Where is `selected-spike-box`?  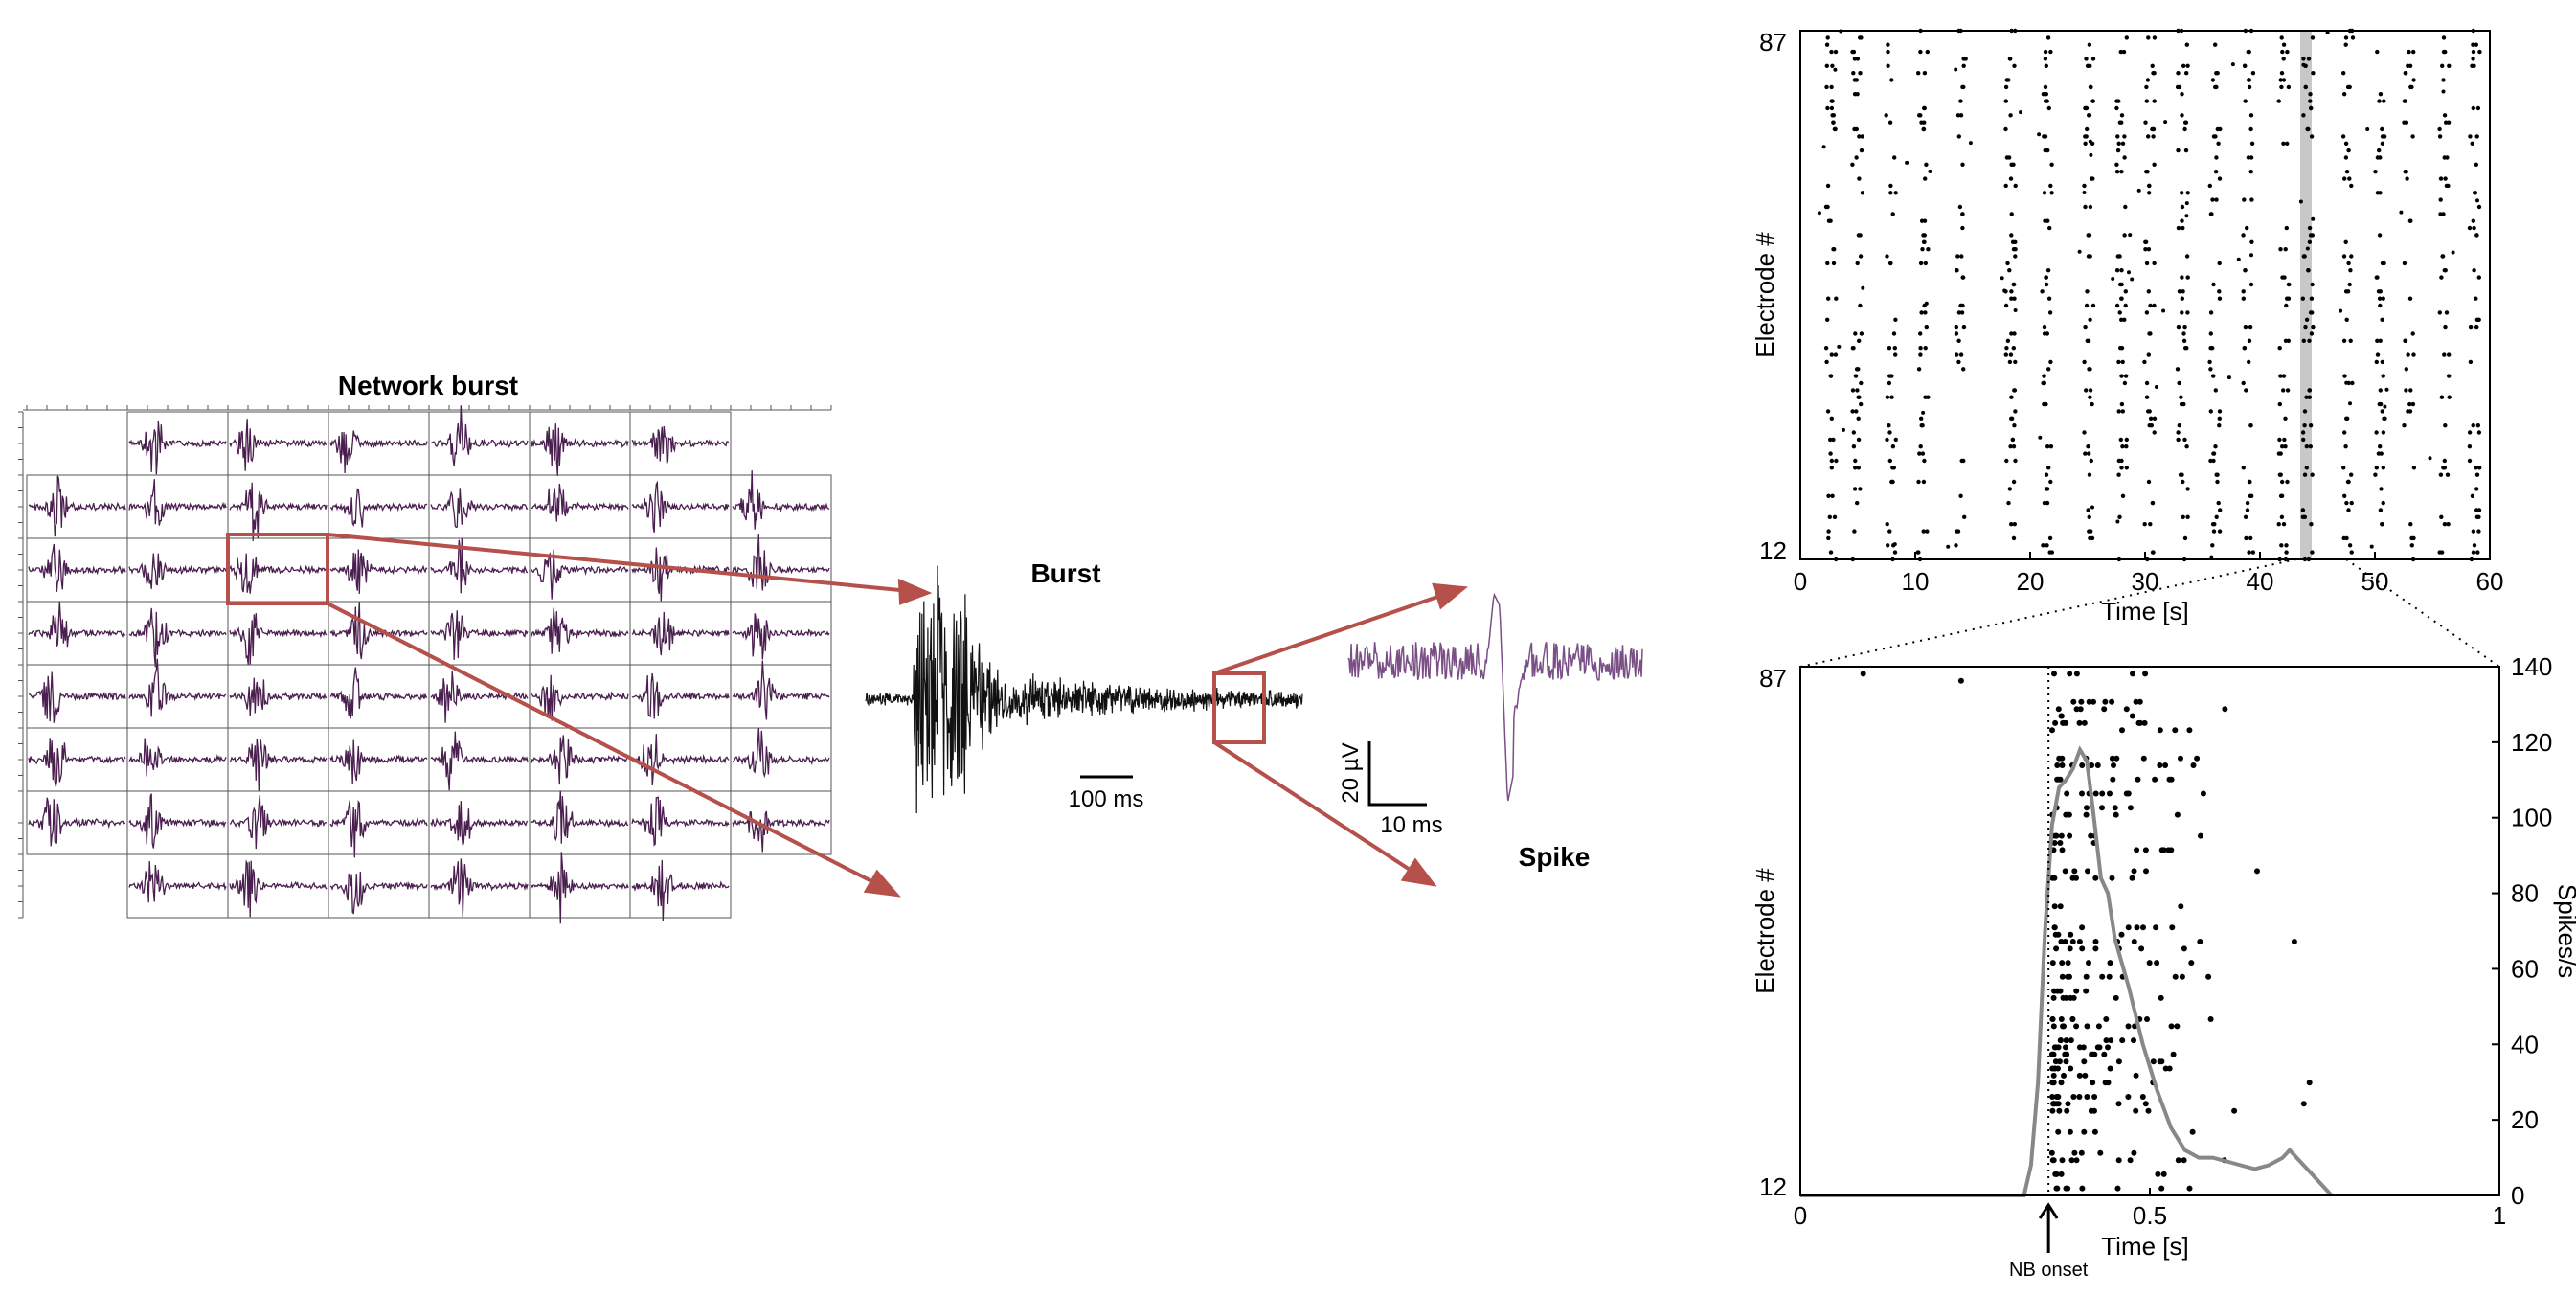
selected-spike-box is located at coordinates (1239, 707).